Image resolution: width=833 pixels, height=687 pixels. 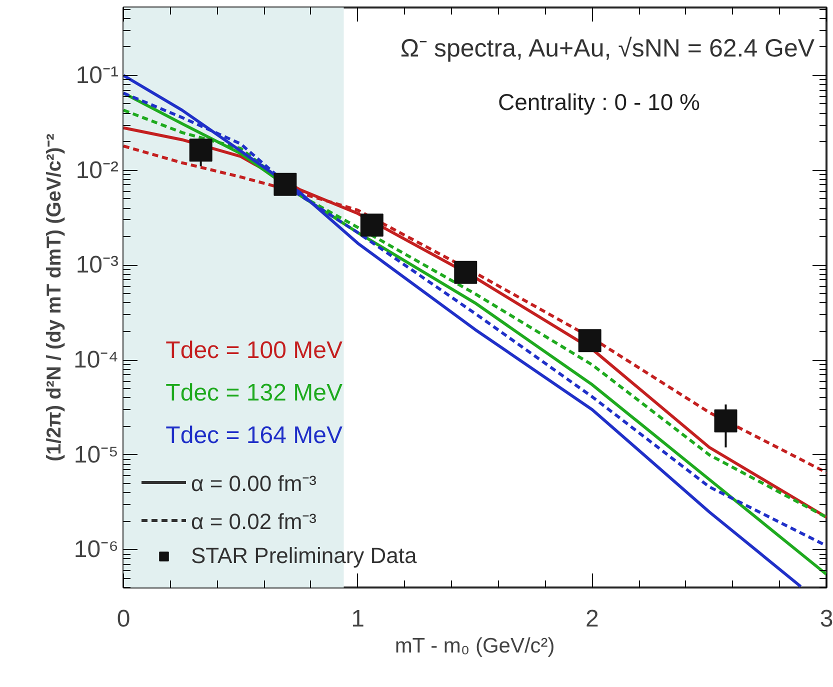 What do you see at coordinates (607, 48) in the screenshot?
I see `text: Ω⁻ spectra, Au+Au, √sNN = 62.4 GeV` at bounding box center [607, 48].